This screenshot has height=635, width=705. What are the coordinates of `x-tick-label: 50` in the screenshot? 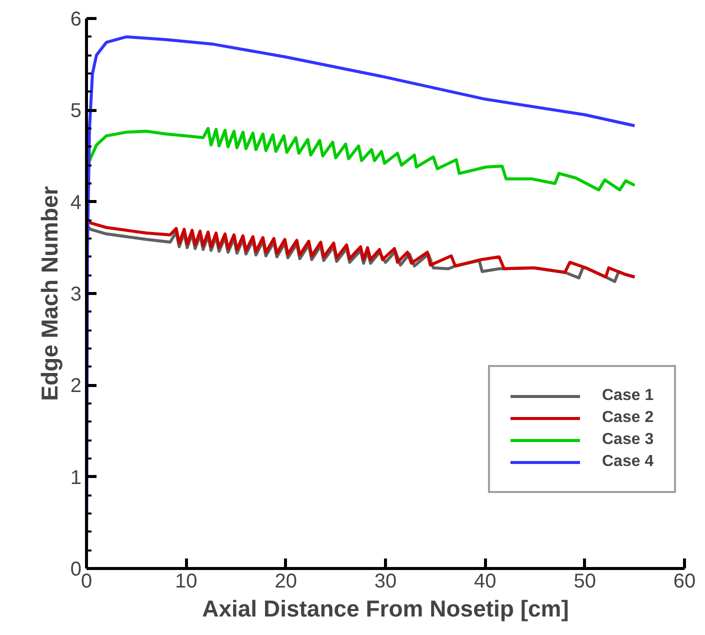 It's located at (585, 581).